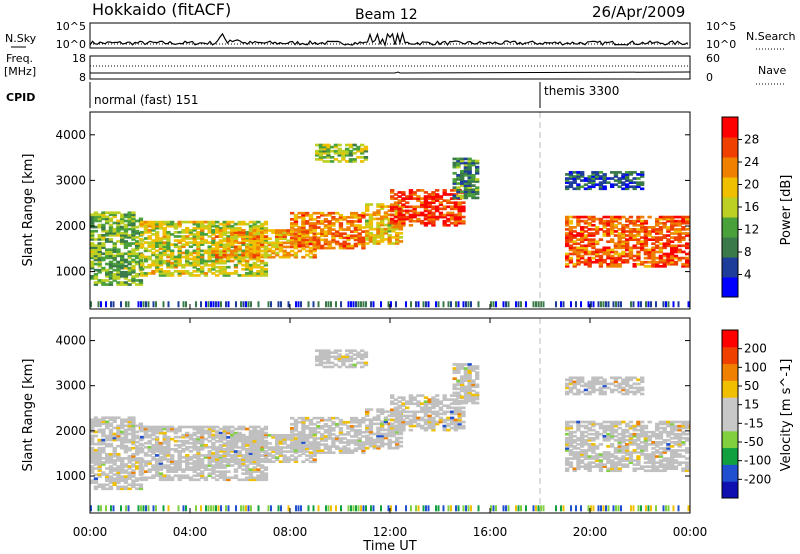 The height and width of the screenshot is (554, 800). I want to click on nsky-series, so click(388, 39).